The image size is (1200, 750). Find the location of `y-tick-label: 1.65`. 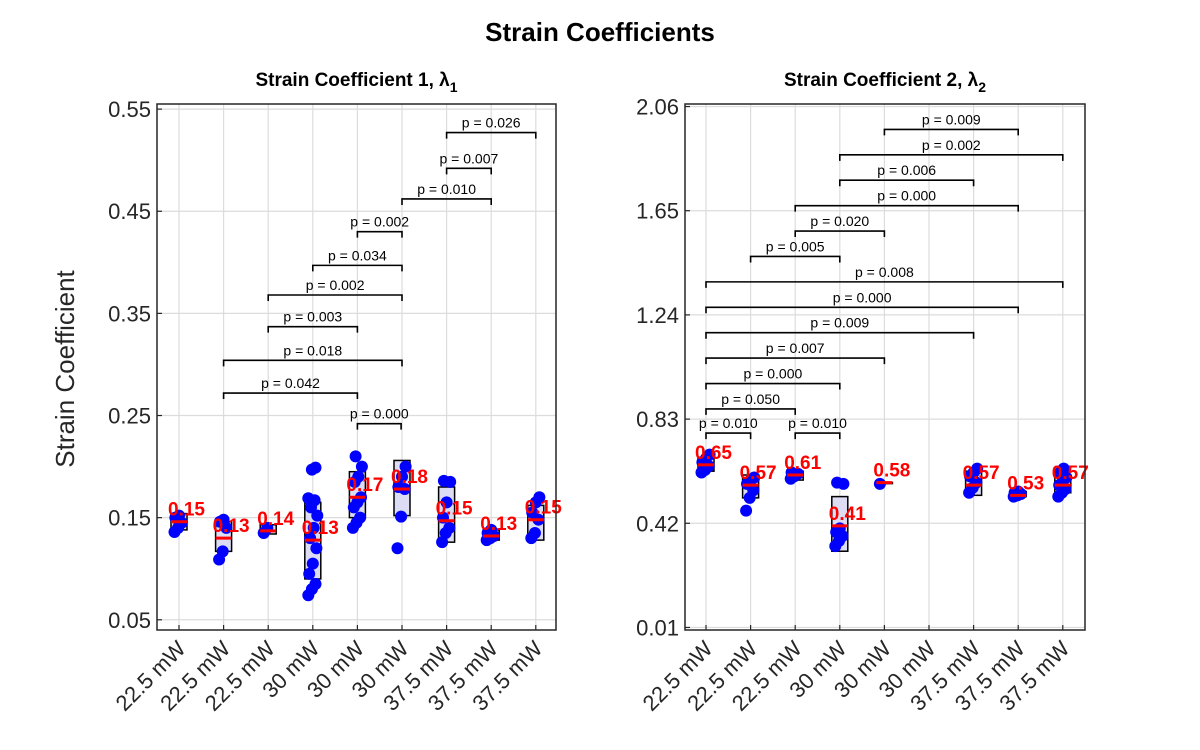

y-tick-label: 1.65 is located at coordinates (657, 211).